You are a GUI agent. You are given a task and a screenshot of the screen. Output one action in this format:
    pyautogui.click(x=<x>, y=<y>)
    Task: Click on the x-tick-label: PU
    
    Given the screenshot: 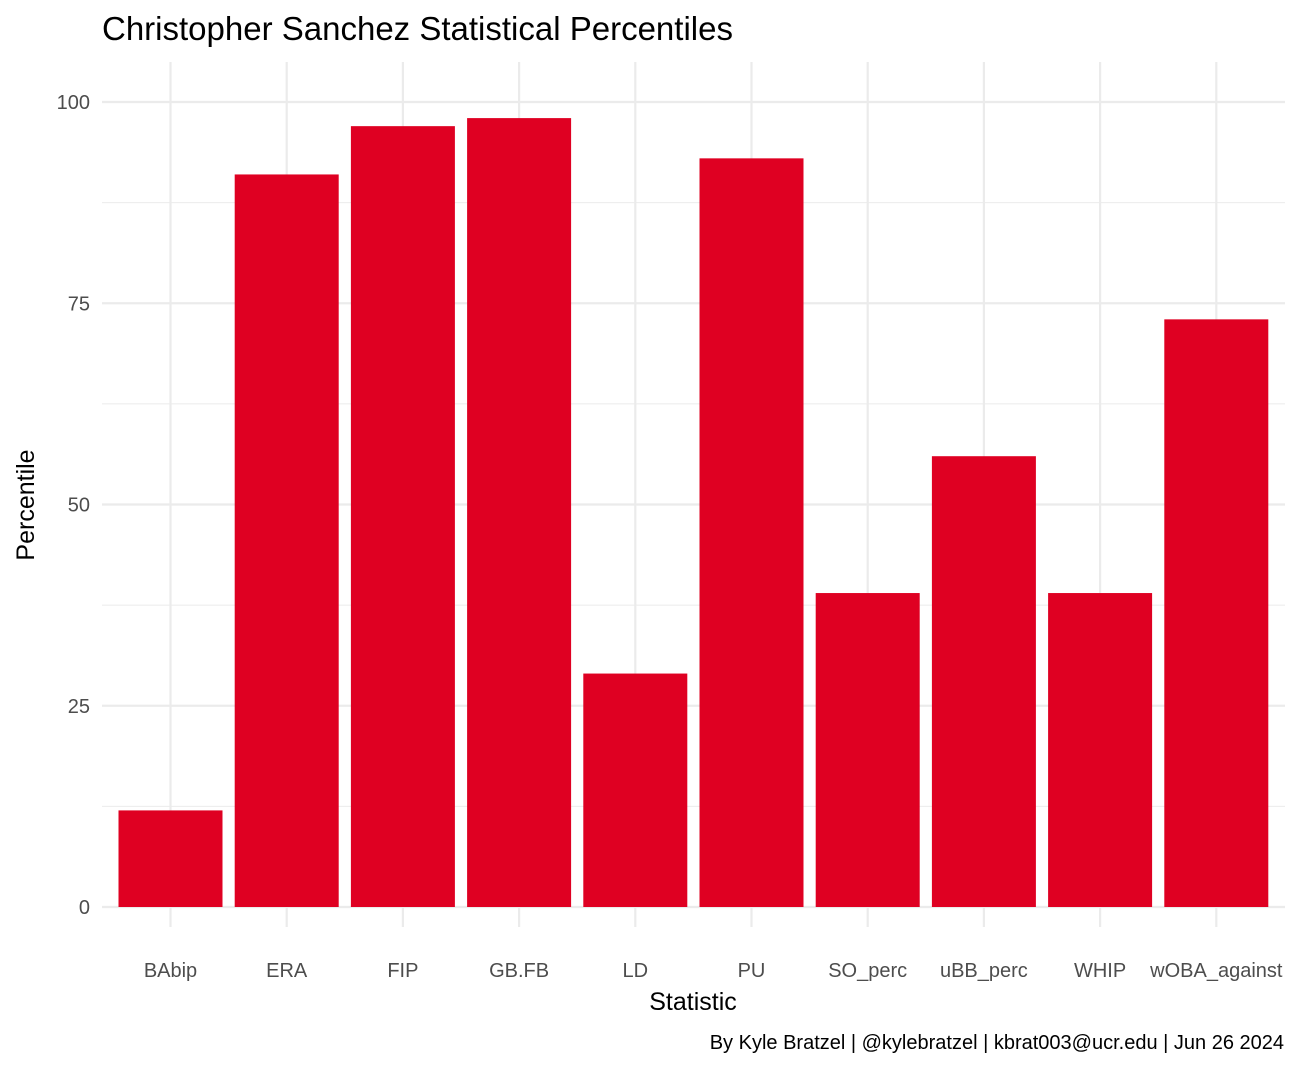 What is the action you would take?
    pyautogui.click(x=752, y=971)
    